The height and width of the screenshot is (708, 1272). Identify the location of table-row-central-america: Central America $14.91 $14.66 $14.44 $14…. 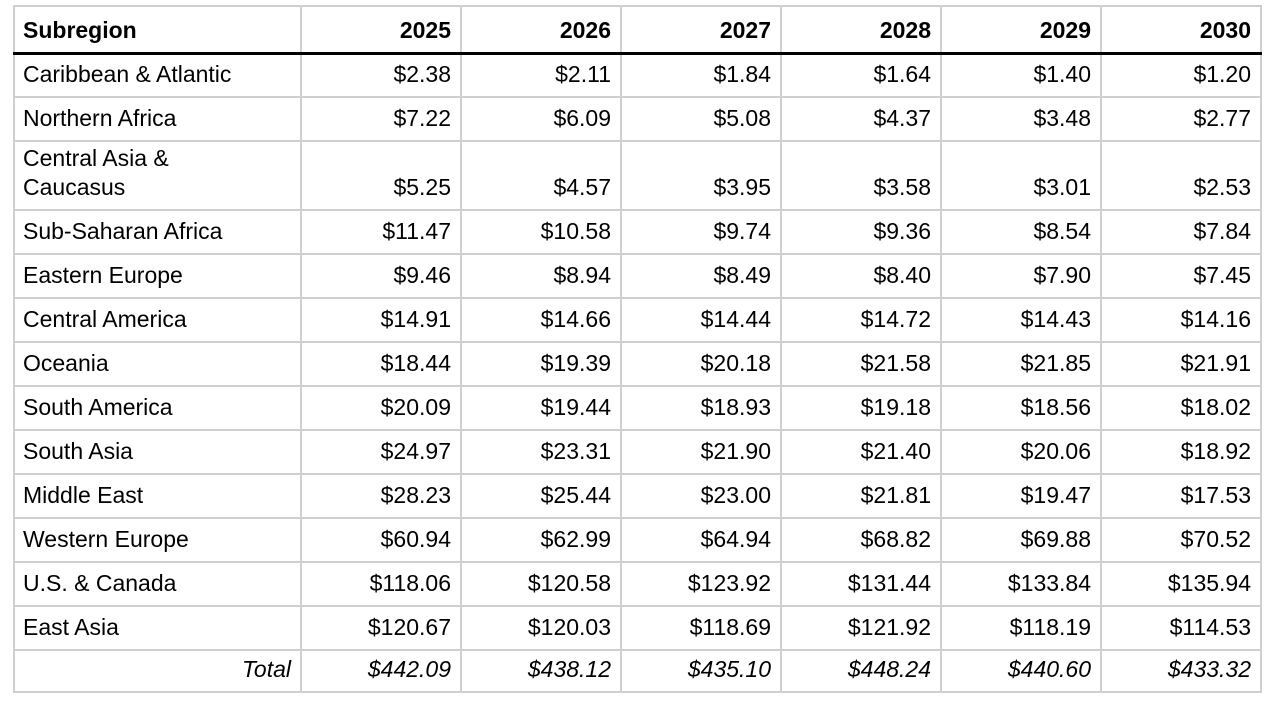
(637, 320).